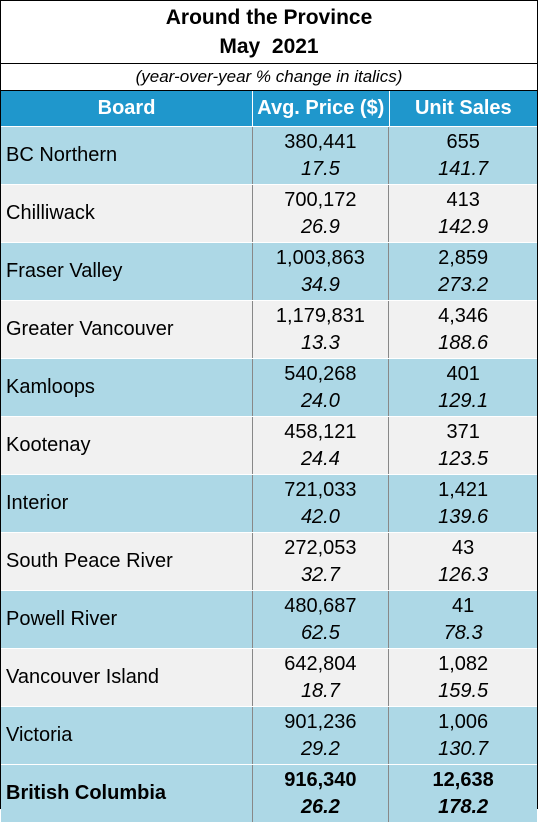 The width and height of the screenshot is (538, 822). Describe the element at coordinates (320, 806) in the screenshot. I see `total-price-pct: 26.2` at that location.